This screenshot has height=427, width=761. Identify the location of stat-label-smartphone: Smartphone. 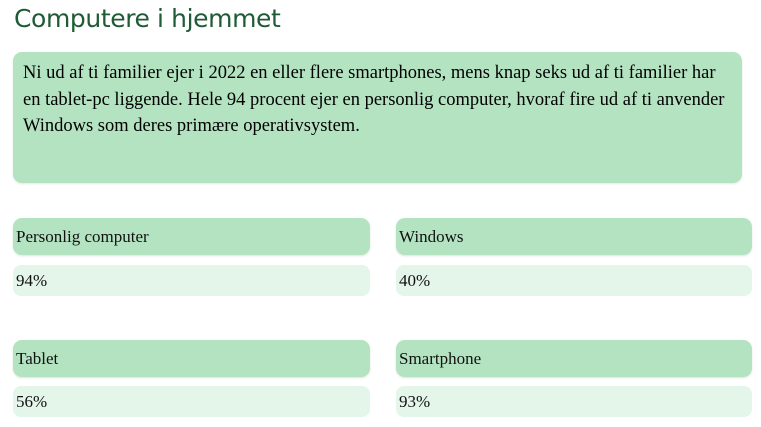
(574, 358).